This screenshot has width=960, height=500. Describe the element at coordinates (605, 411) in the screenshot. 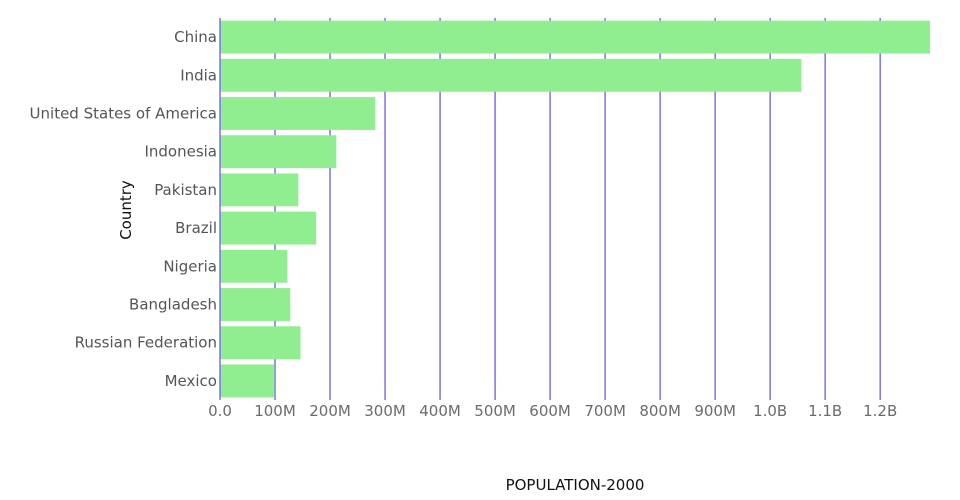

I see `x-tick-label: 700M` at that location.